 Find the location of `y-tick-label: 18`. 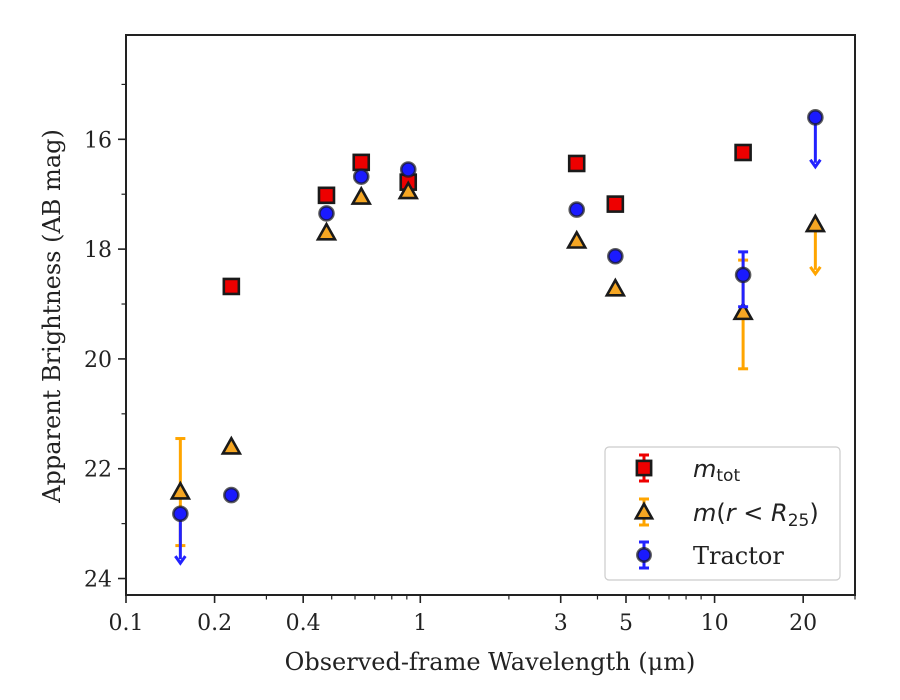

y-tick-label: 18 is located at coordinates (98, 250).